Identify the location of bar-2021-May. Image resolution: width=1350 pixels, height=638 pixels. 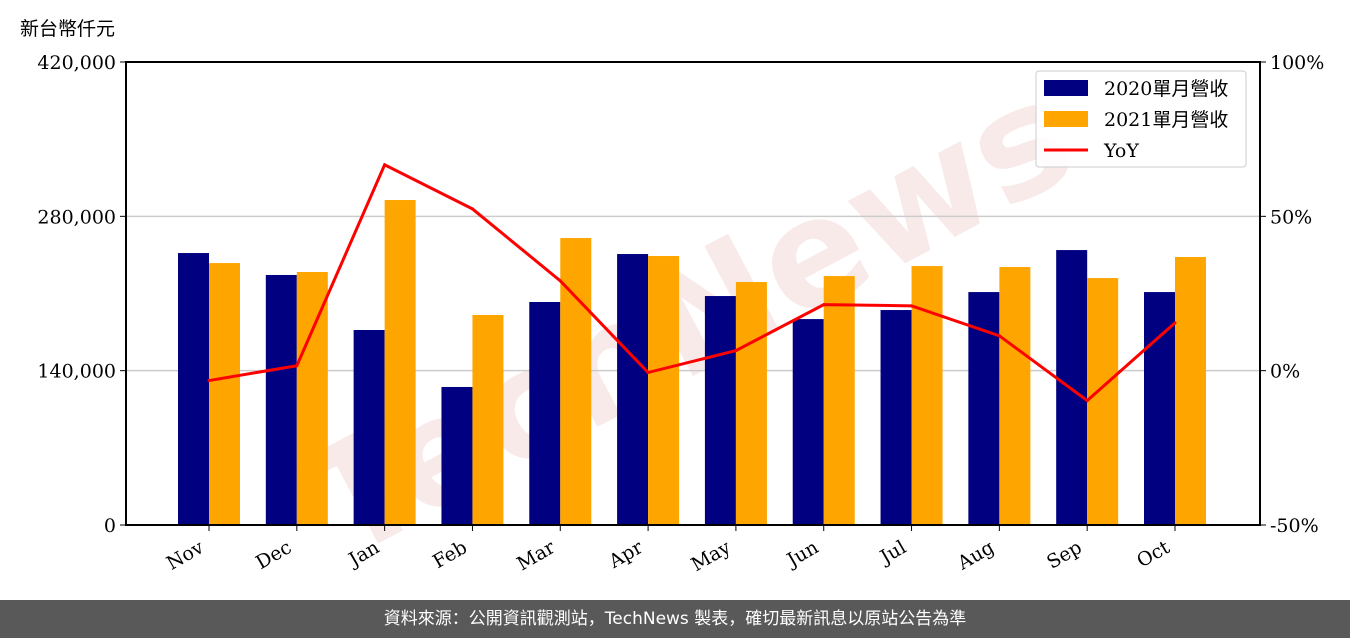
(751, 403).